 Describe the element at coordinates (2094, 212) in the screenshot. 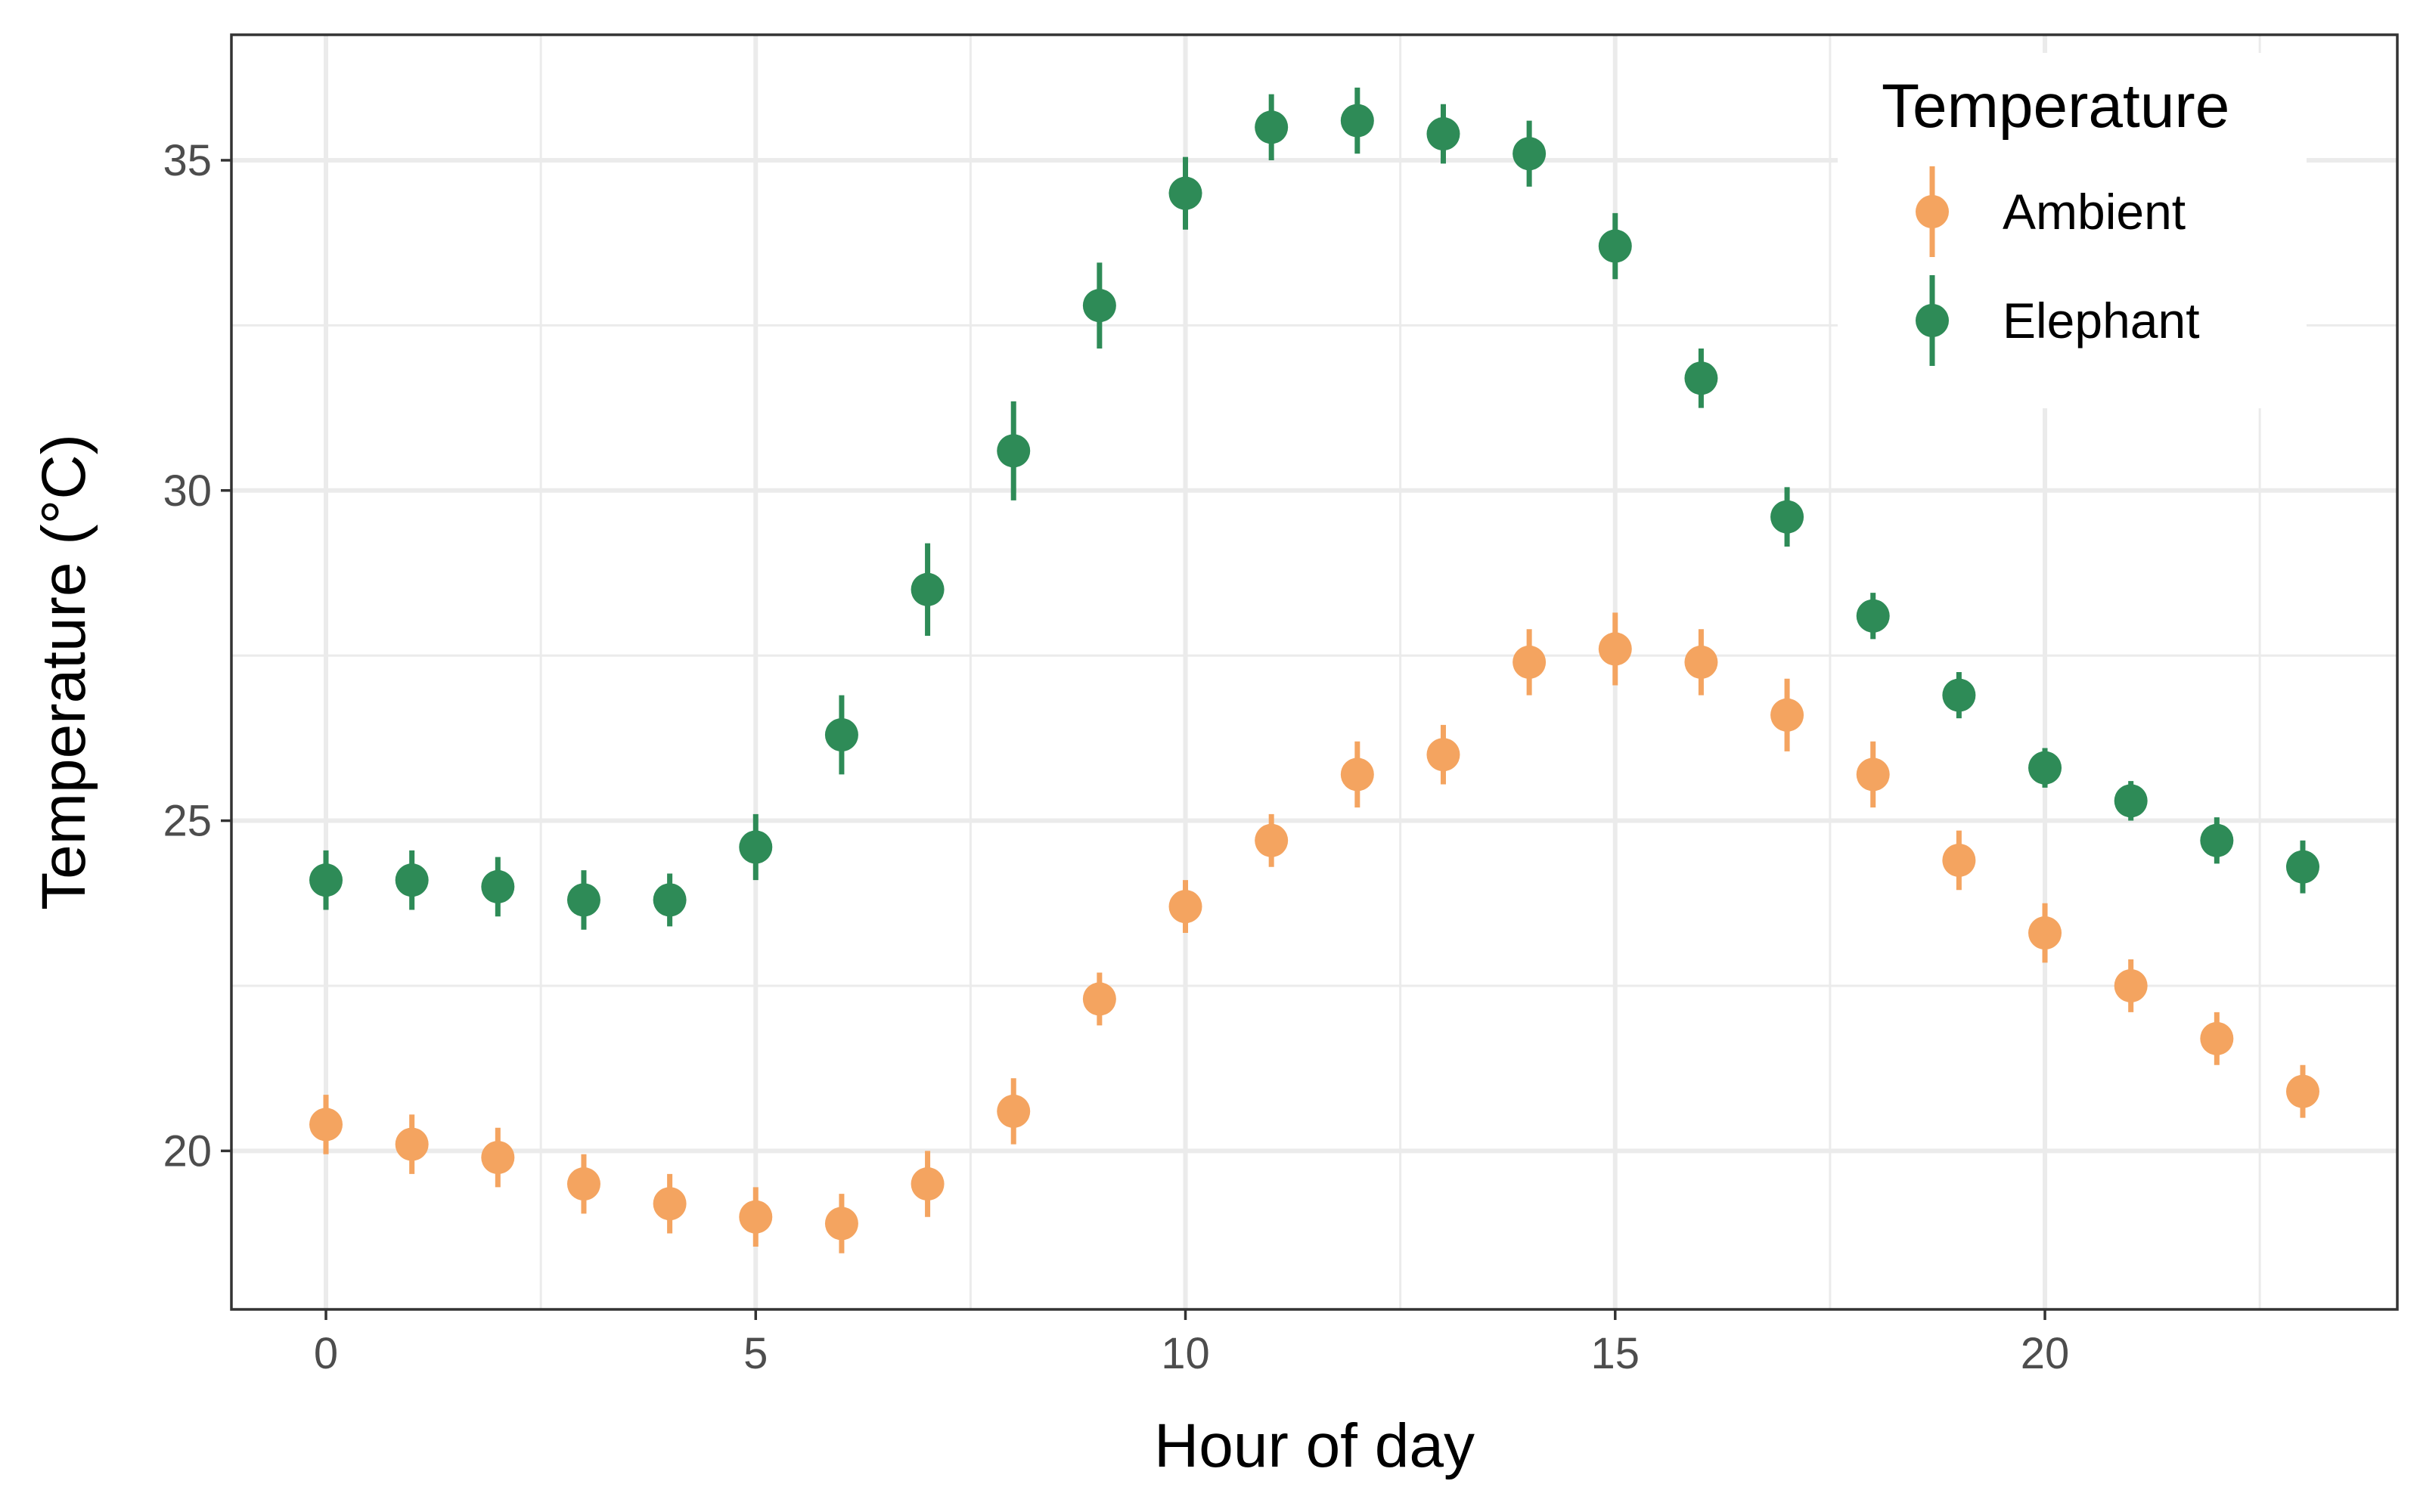

I see `legend-label: Ambient` at that location.